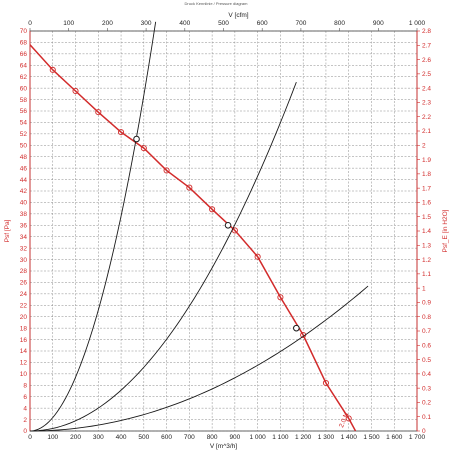  Describe the element at coordinates (426, 117) in the screenshot. I see `y-right-tick-label: 2.2` at that location.